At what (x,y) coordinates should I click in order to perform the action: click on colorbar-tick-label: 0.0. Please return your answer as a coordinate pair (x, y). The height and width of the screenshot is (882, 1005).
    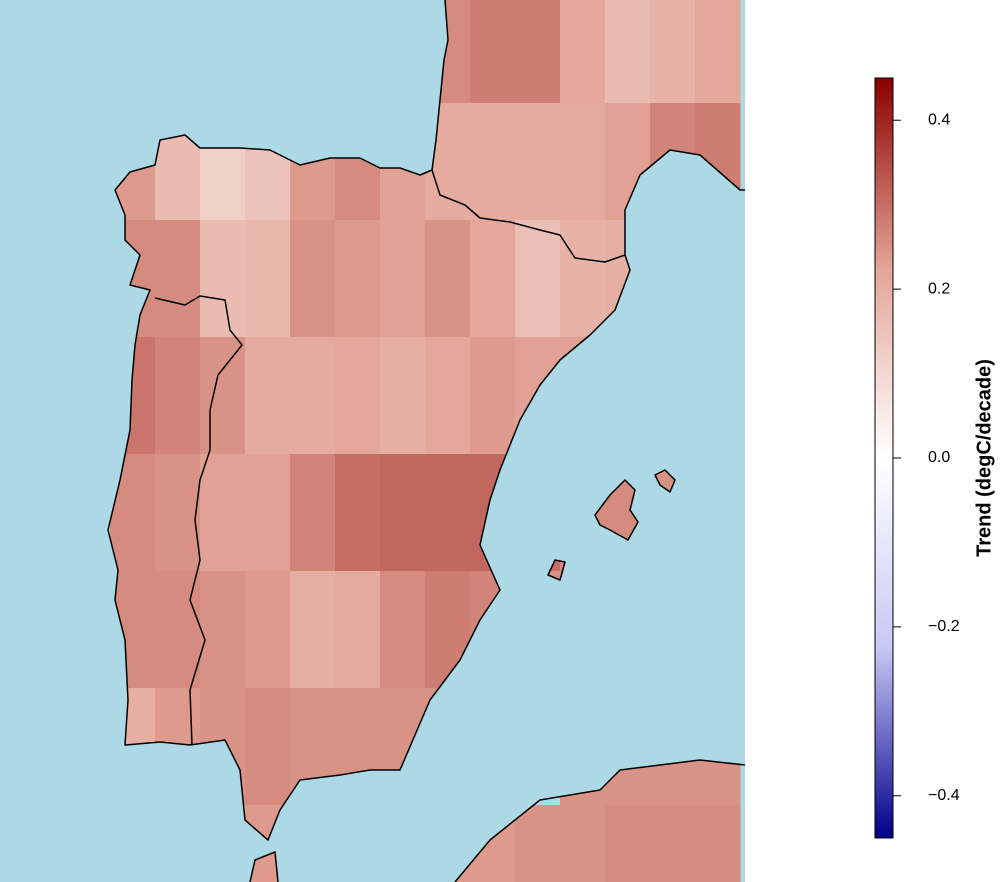
    Looking at the image, I should click on (939, 457).